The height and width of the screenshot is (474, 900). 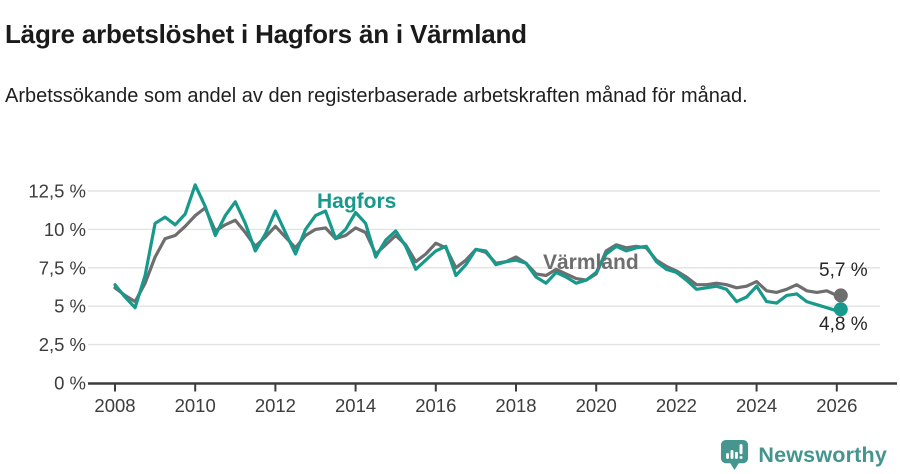 What do you see at coordinates (62, 344) in the screenshot?
I see `y-tick-label: 2,5 %` at bounding box center [62, 344].